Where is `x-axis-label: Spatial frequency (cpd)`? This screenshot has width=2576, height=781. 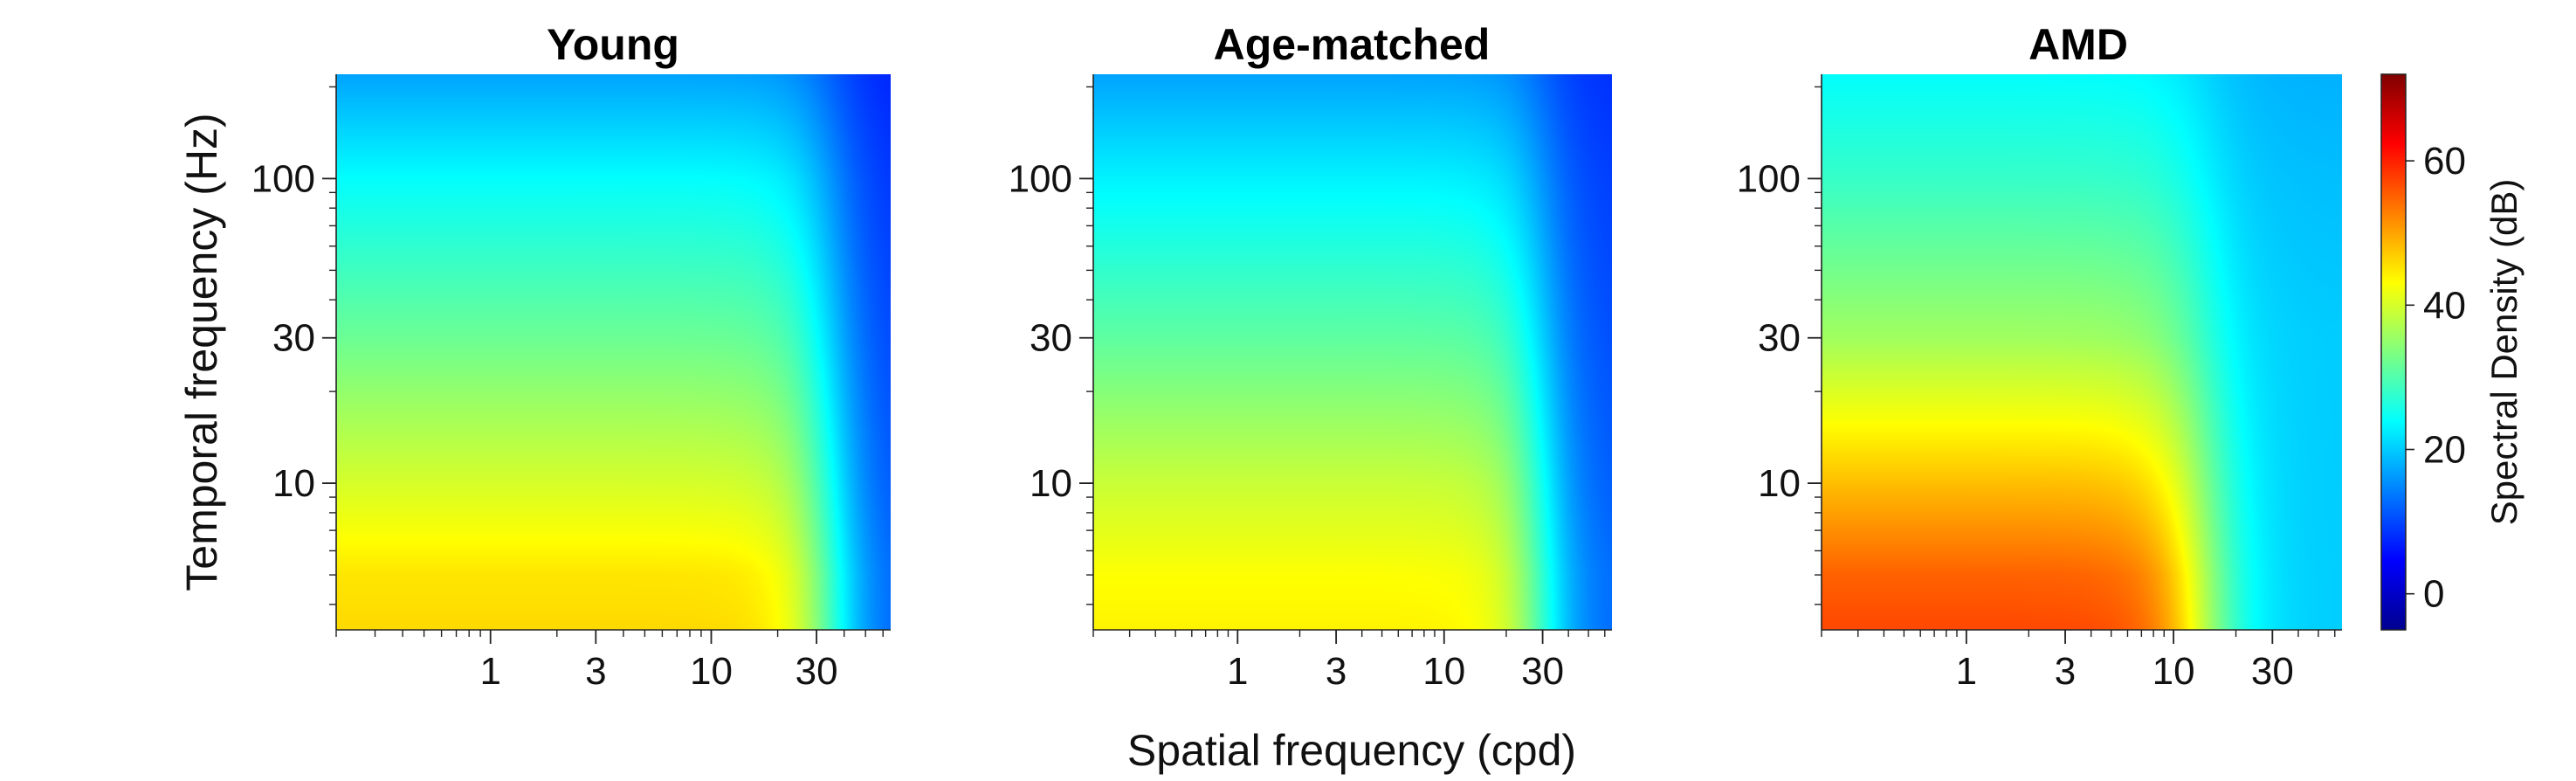
x-axis-label: Spatial frequency (cpd) is located at coordinates (1351, 750).